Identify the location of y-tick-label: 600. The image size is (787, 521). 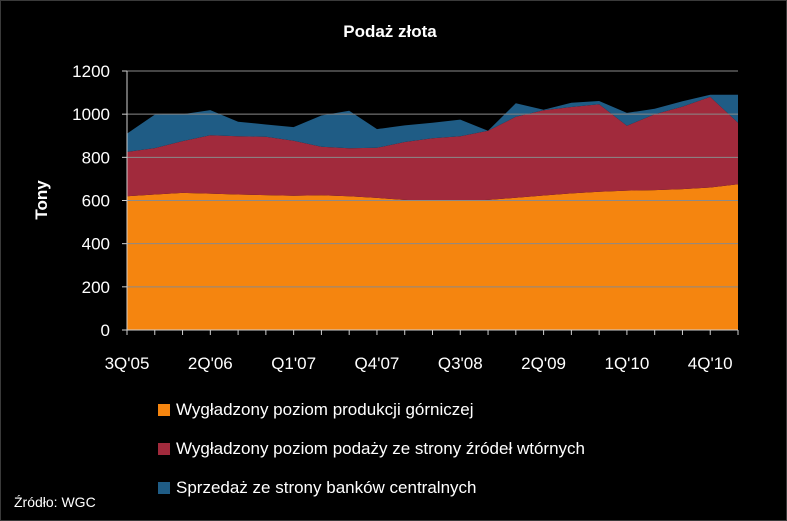
(96, 201).